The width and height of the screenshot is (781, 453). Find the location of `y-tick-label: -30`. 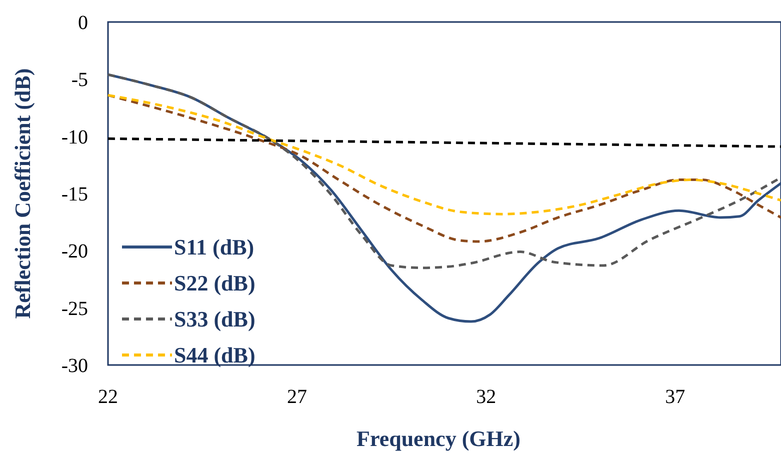

y-tick-label: -30 is located at coordinates (74, 366).